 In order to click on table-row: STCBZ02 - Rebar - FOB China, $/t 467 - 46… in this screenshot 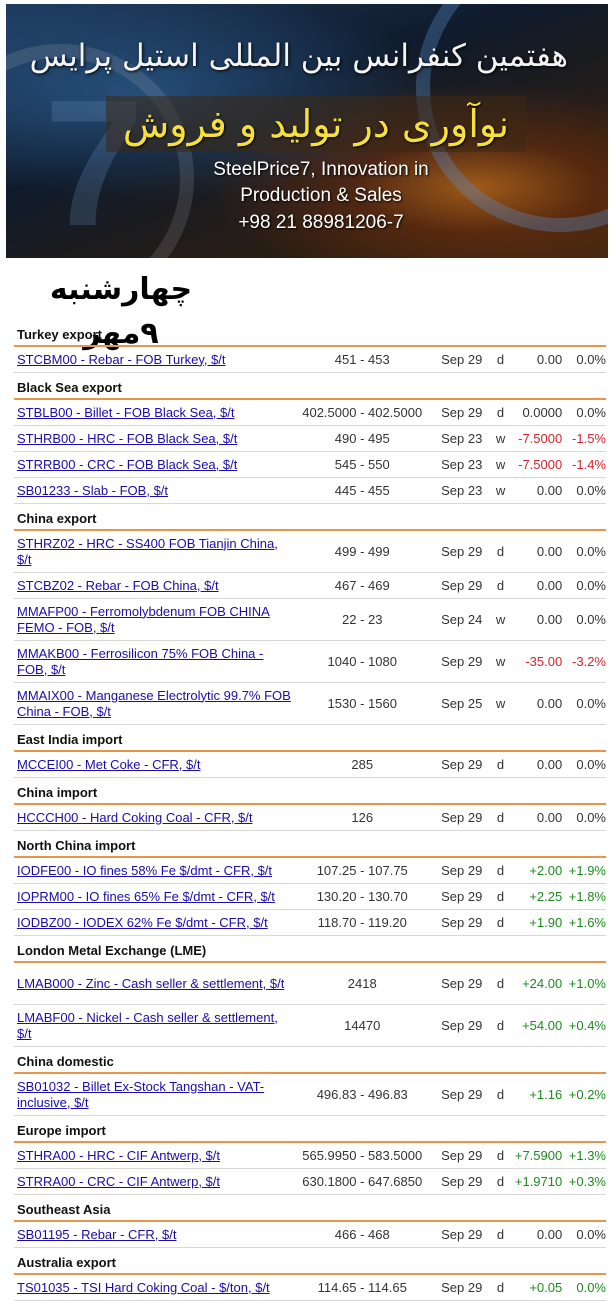, I will do `click(310, 586)`.